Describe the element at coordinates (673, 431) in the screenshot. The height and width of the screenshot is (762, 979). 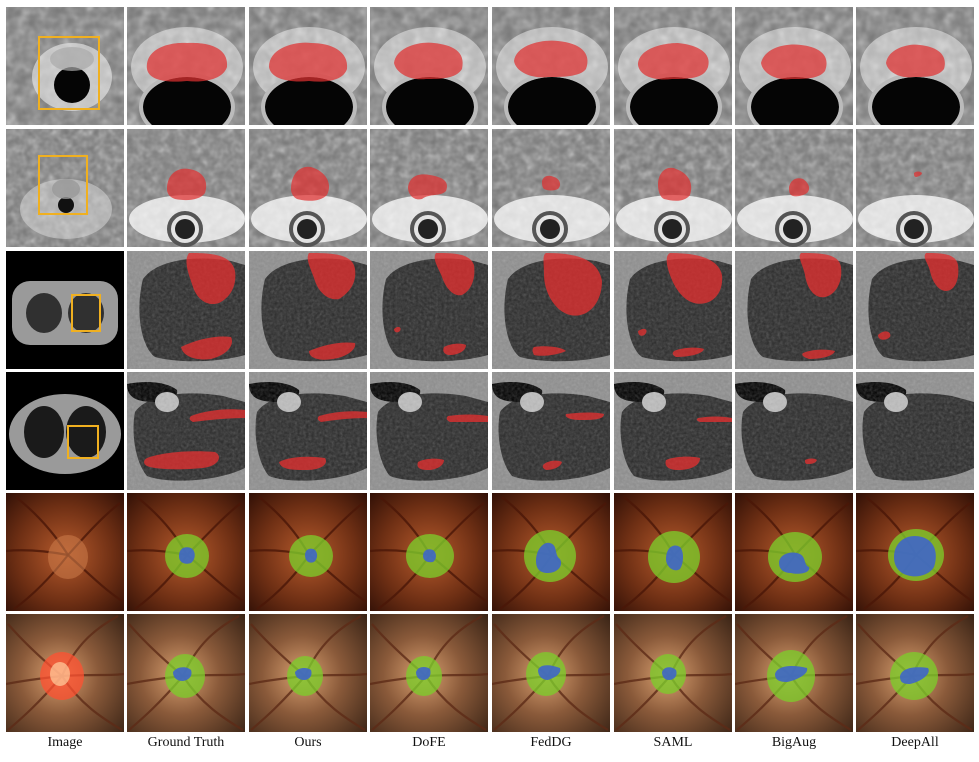
I see `result-lung-ct-r4-c6` at that location.